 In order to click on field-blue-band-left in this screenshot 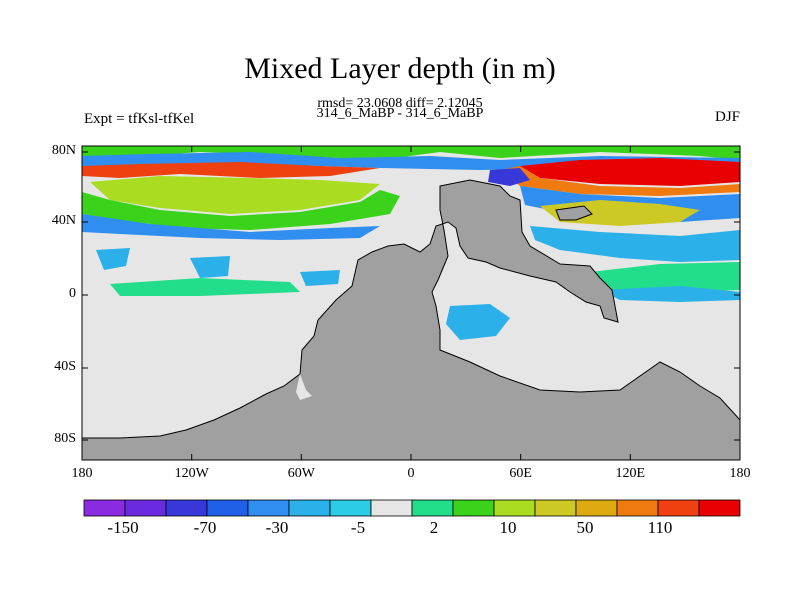, I will do `click(231, 227)`.